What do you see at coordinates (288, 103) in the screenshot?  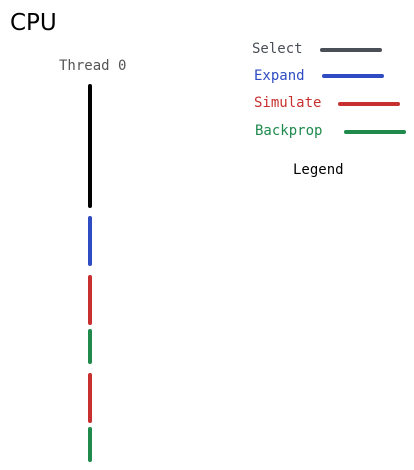 I see `legend-label-simulate: Simulate` at bounding box center [288, 103].